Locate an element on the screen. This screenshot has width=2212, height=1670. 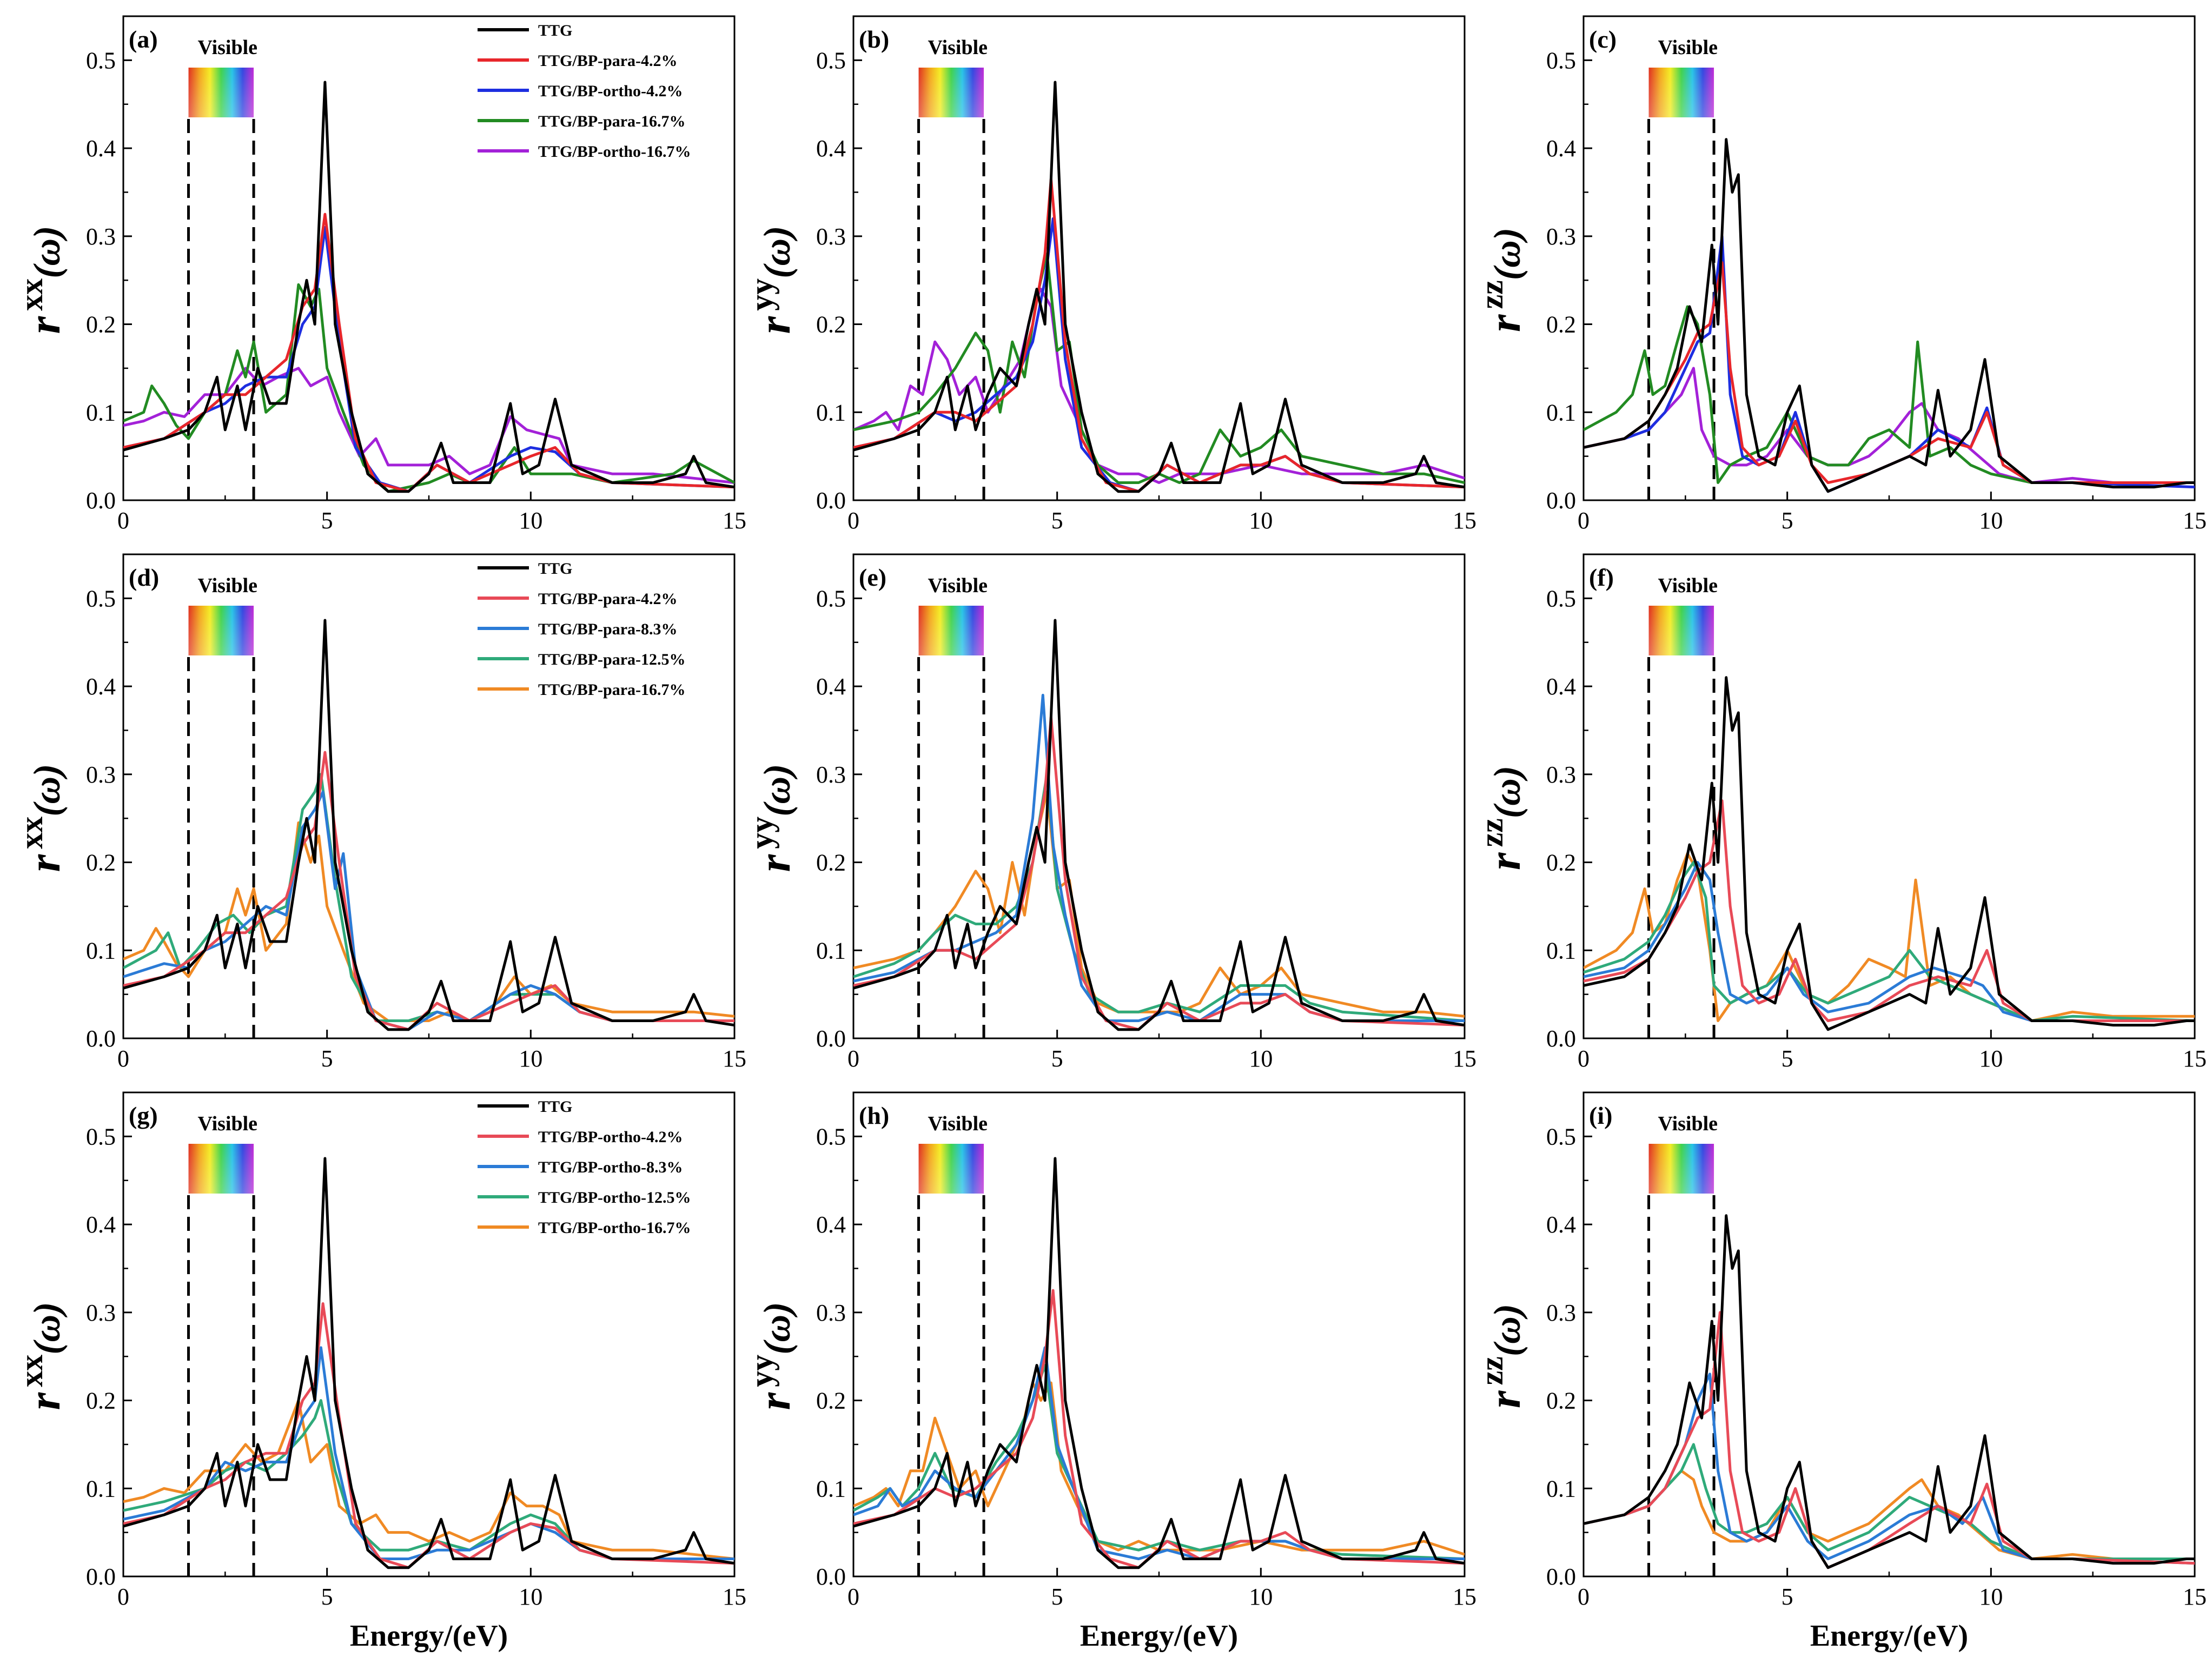
series-line-ttg-bp-ortho-4-2- is located at coordinates (1889, 1440).